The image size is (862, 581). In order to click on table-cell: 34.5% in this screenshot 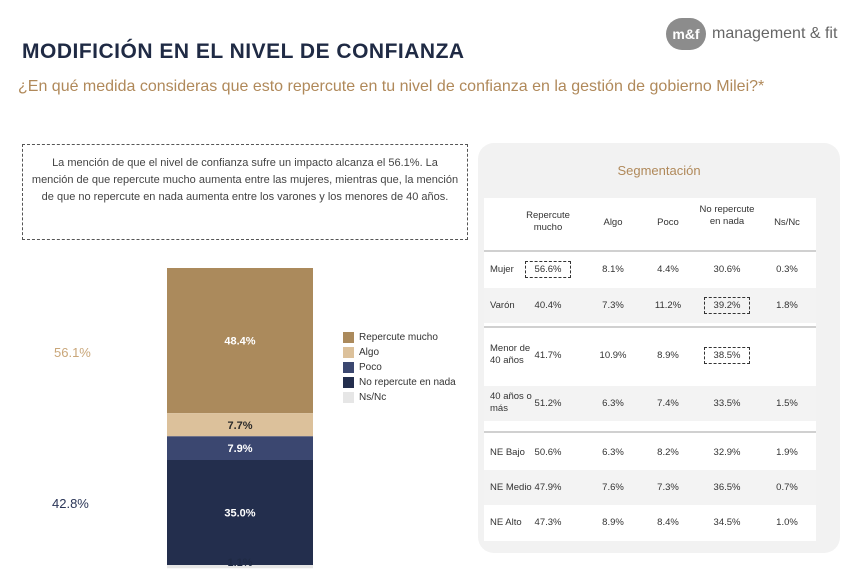, I will do `click(727, 522)`.